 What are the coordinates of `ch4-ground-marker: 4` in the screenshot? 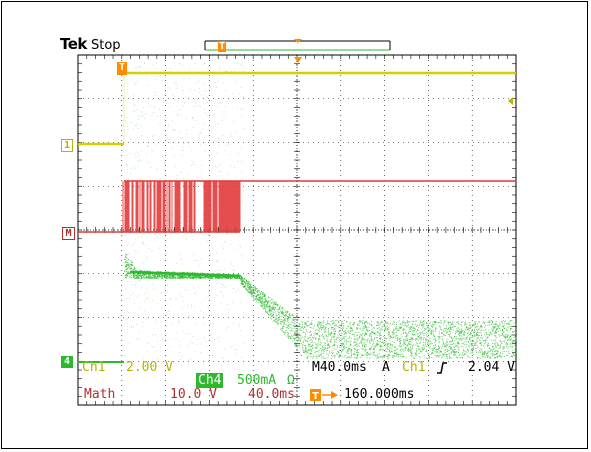 It's located at (67, 362).